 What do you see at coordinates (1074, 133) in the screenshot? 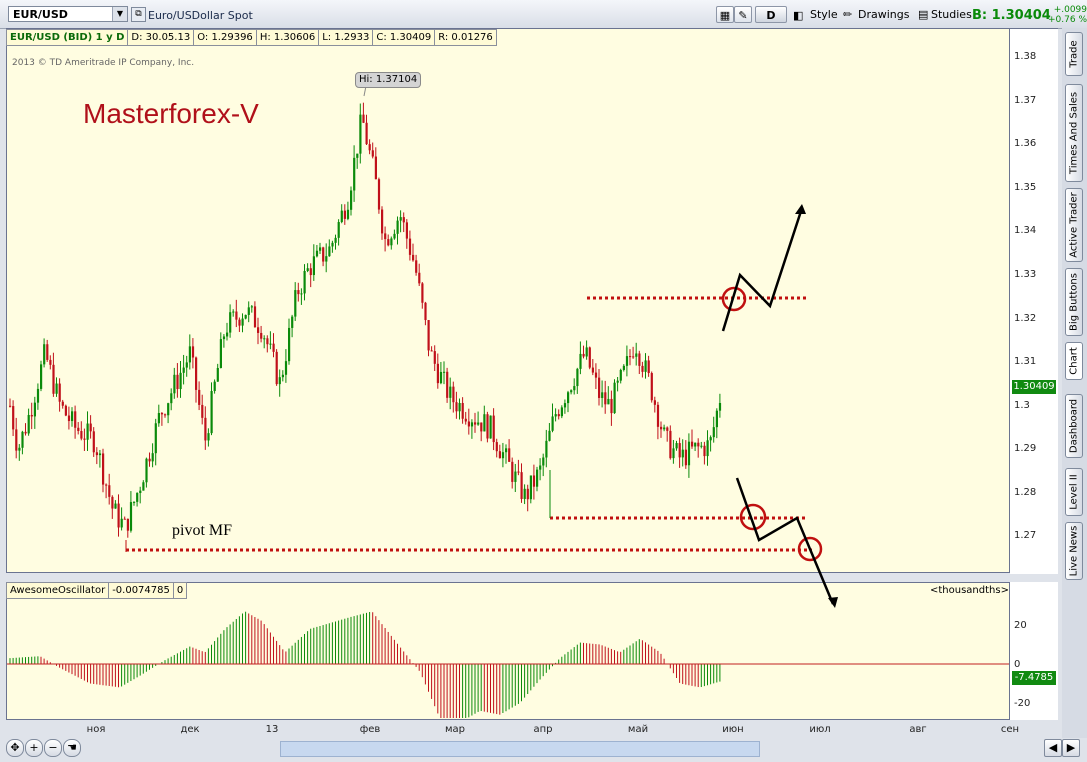
I see `sidebar-tab-times-and-sales: Times And Sales` at bounding box center [1074, 133].